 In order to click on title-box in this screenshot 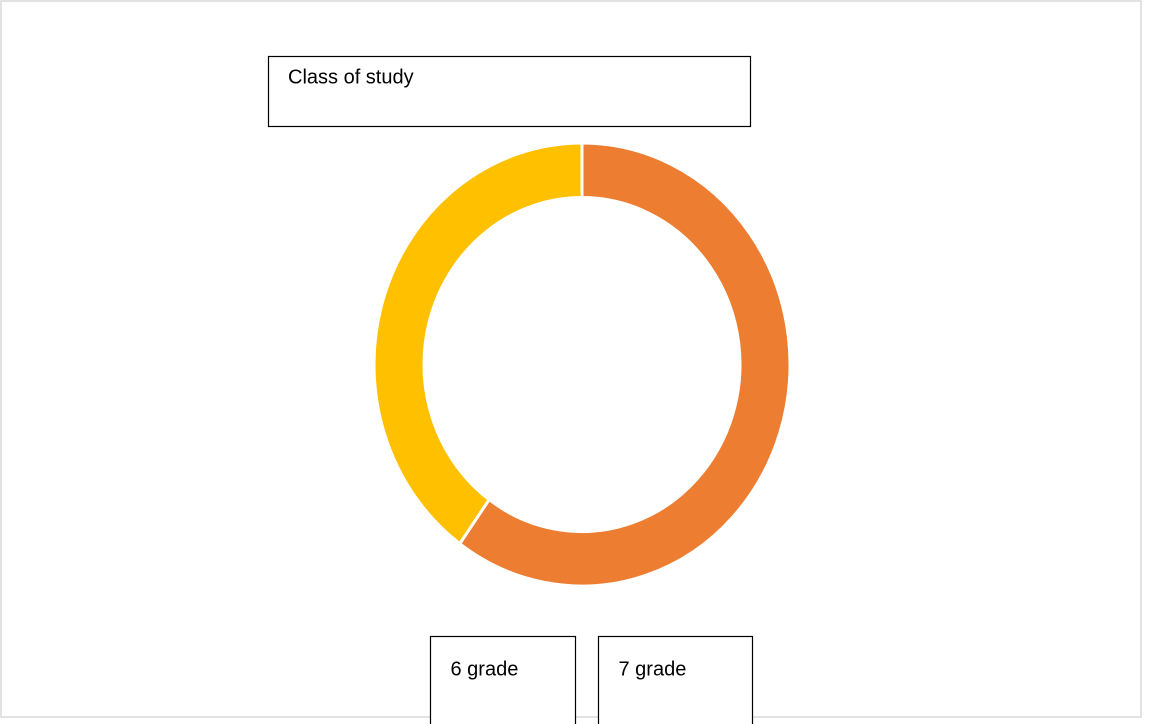, I will do `click(509, 91)`.